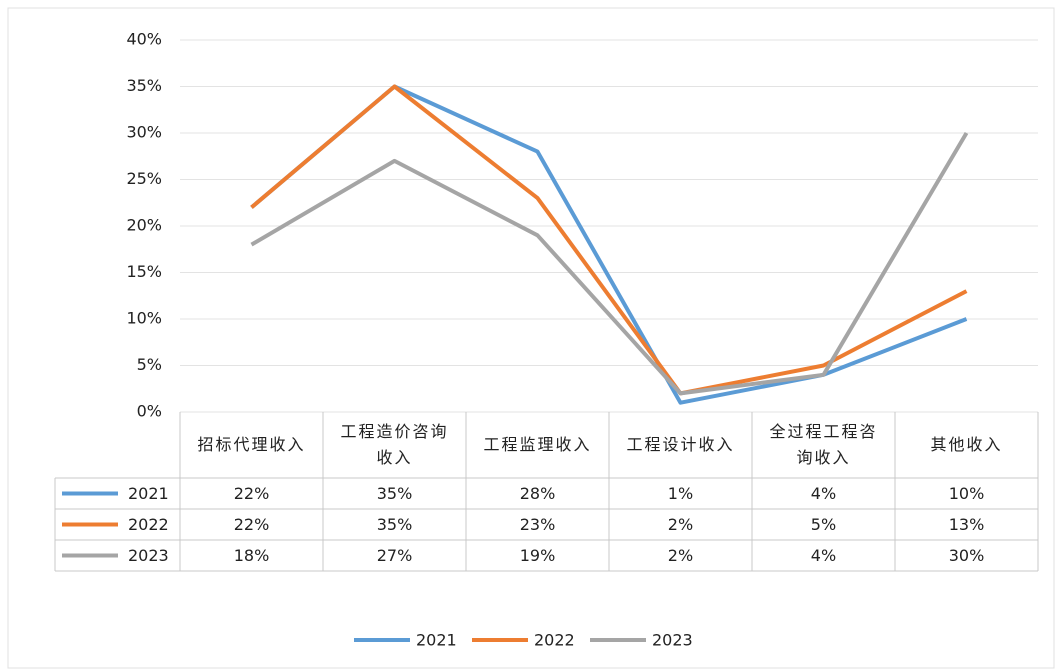 The image size is (1063, 672). Describe the element at coordinates (394, 444) in the screenshot. I see `category-label: 工程造价咨询收入` at that location.